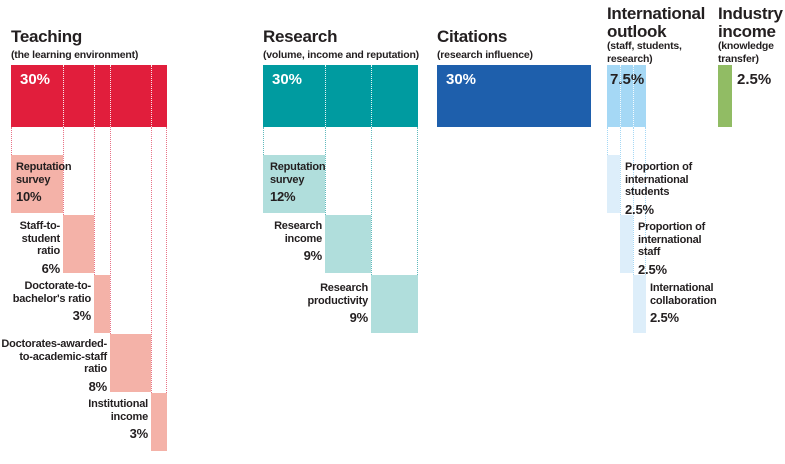 The height and width of the screenshot is (464, 785). I want to click on international-outlook-main-bar: 7.5%, so click(626, 96).